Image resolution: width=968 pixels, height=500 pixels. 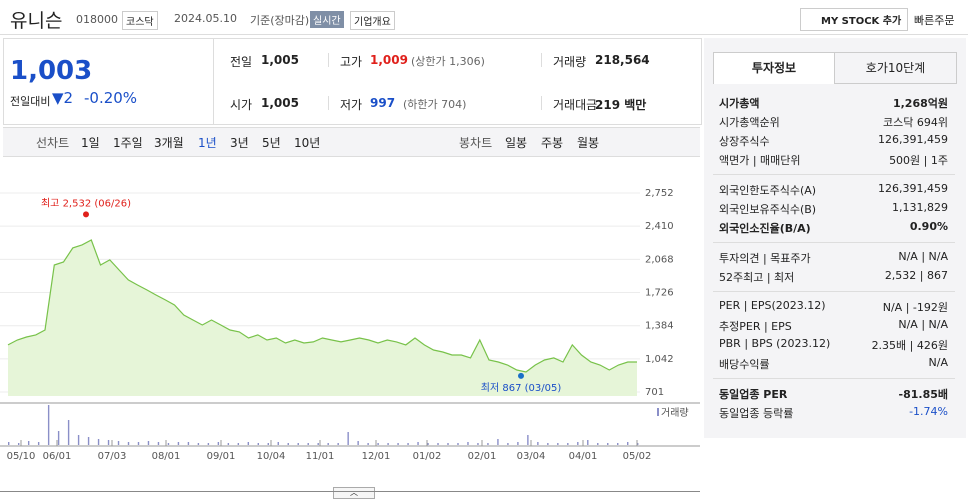 I want to click on info-value: N/A, so click(x=938, y=362).